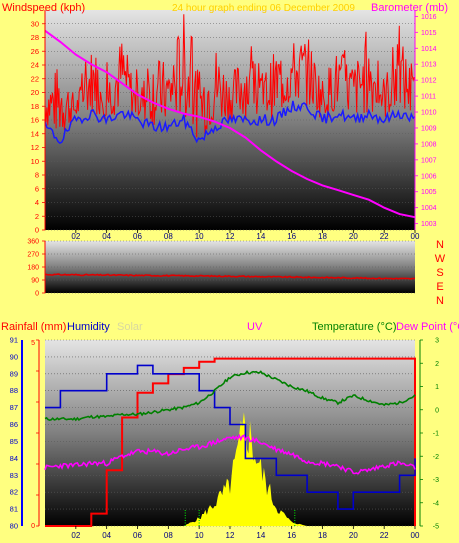  Describe the element at coordinates (429, 192) in the screenshot. I see `baro-y-tick-label: 1005` at that location.